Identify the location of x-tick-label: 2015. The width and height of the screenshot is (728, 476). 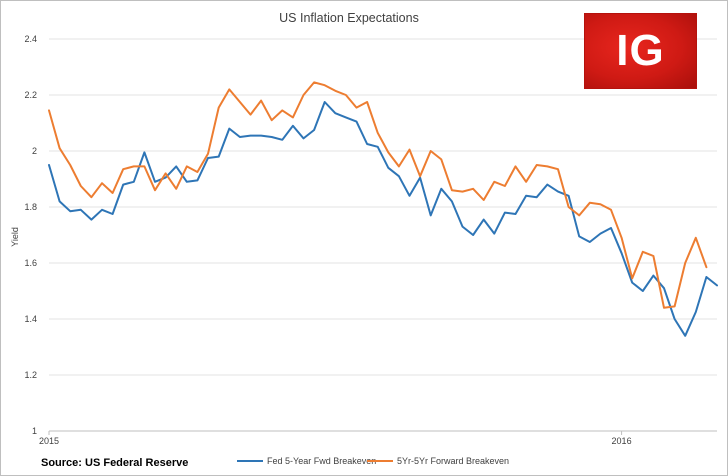
(49, 441).